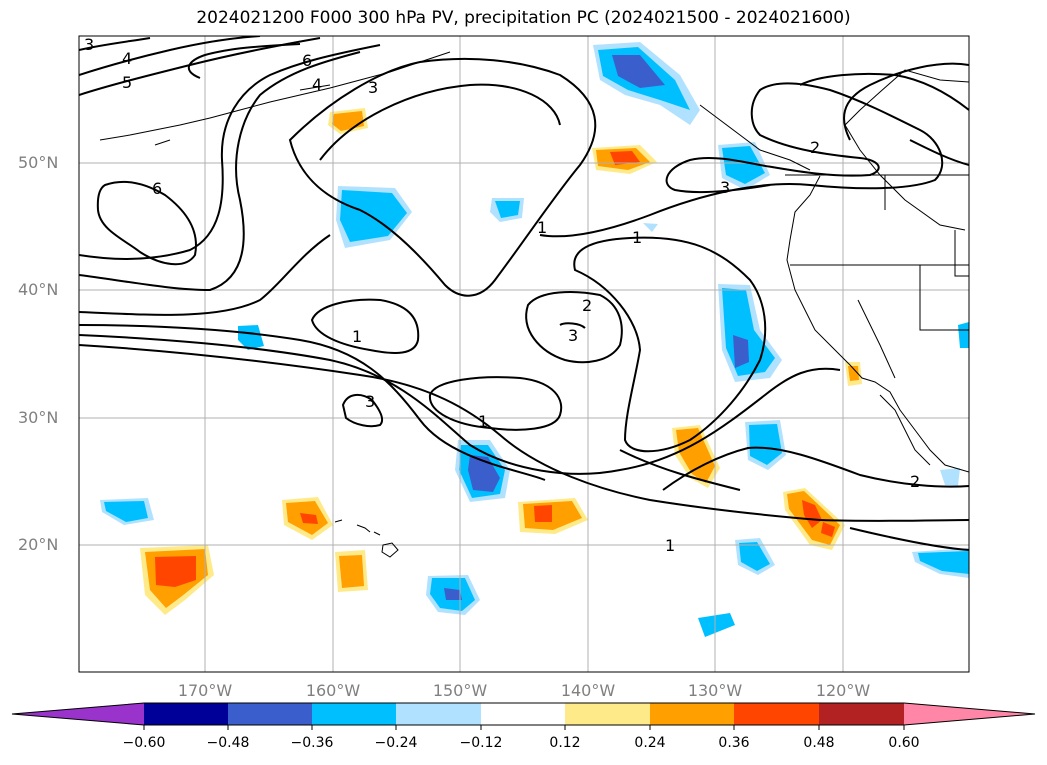 The height and width of the screenshot is (765, 1047). Describe the element at coordinates (819, 743) in the screenshot. I see `colorbar-tick-label: 0.48` at that location.